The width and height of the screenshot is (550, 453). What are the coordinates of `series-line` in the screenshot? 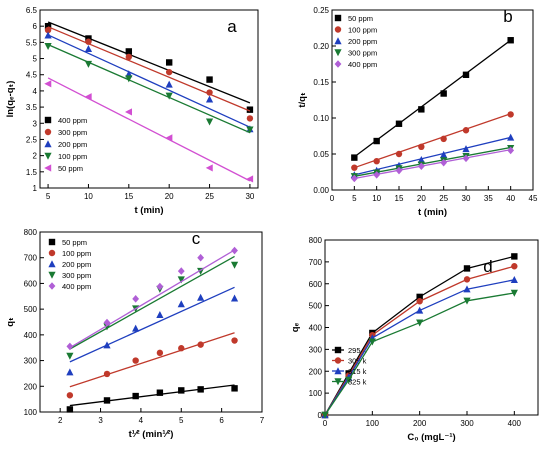 It's located at (419, 340).